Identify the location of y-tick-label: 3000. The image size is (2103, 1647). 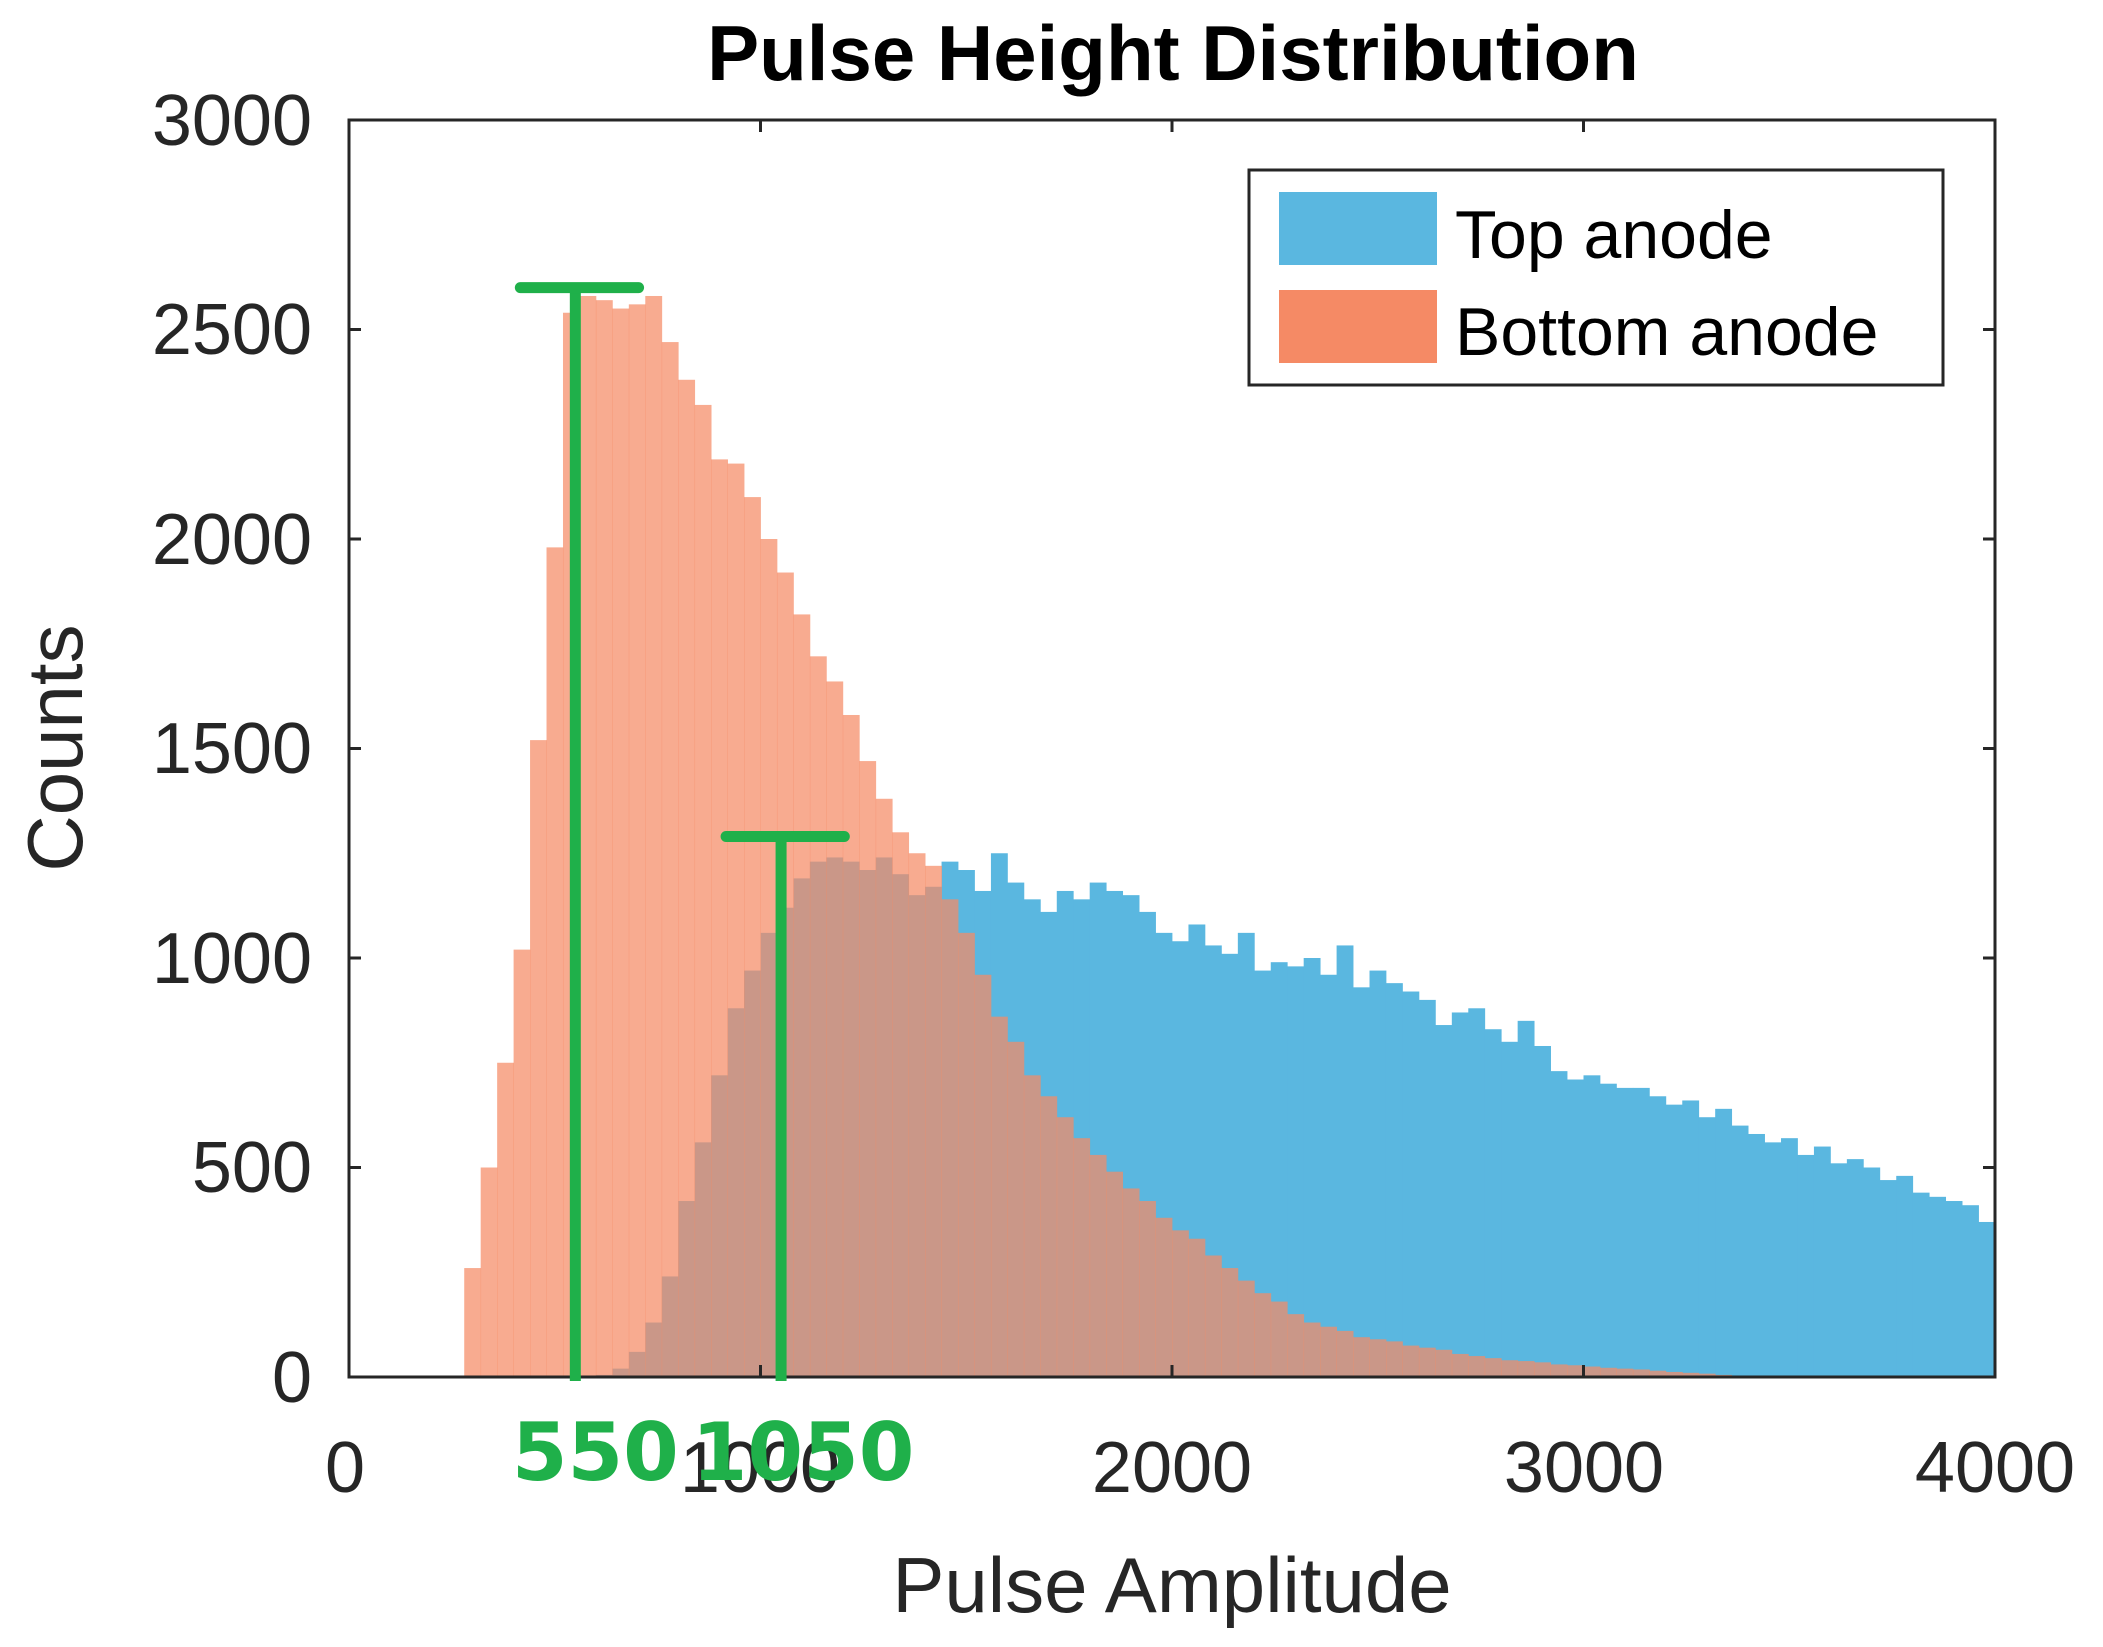
(232, 121).